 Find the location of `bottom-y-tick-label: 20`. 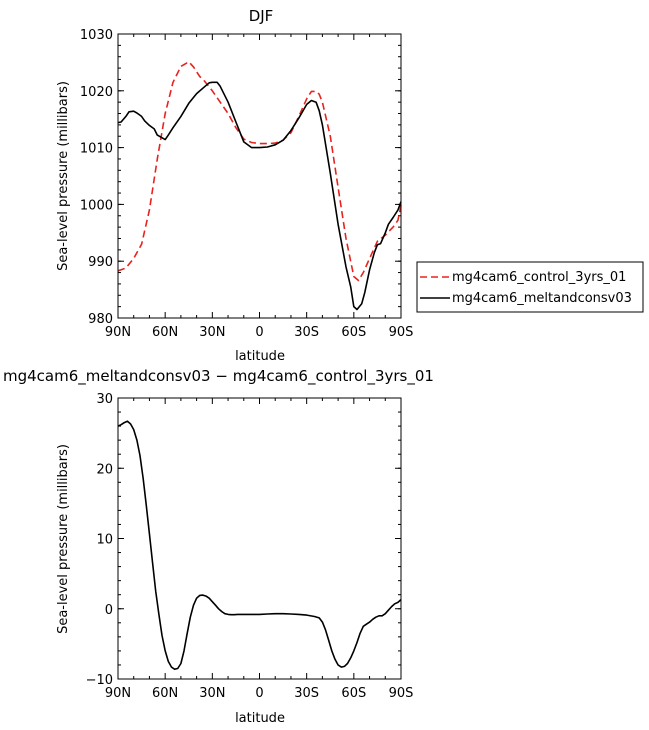

bottom-y-tick-label: 20 is located at coordinates (104, 469).